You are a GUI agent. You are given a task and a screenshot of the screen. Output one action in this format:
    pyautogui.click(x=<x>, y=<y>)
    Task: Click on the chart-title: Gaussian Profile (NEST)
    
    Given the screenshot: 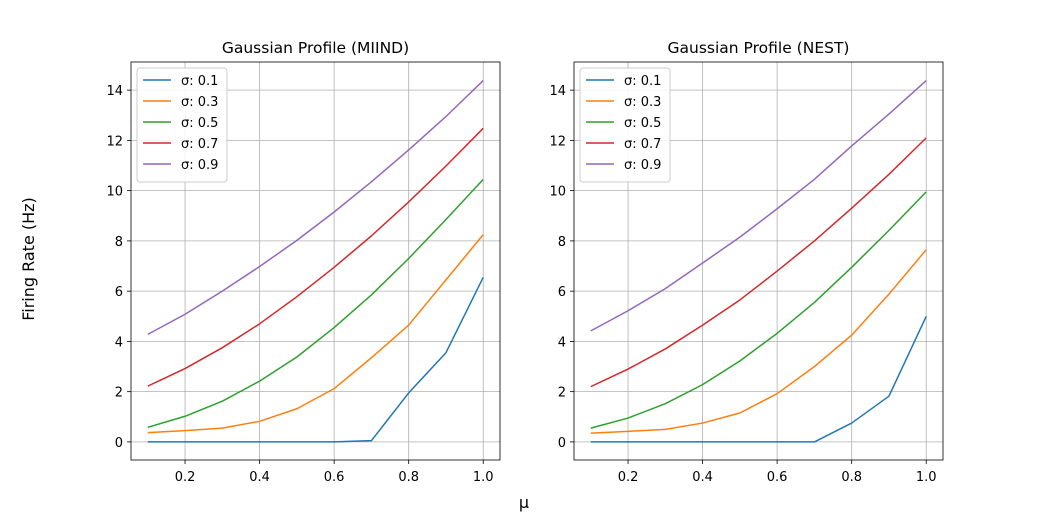 What is the action you would take?
    pyautogui.click(x=759, y=48)
    